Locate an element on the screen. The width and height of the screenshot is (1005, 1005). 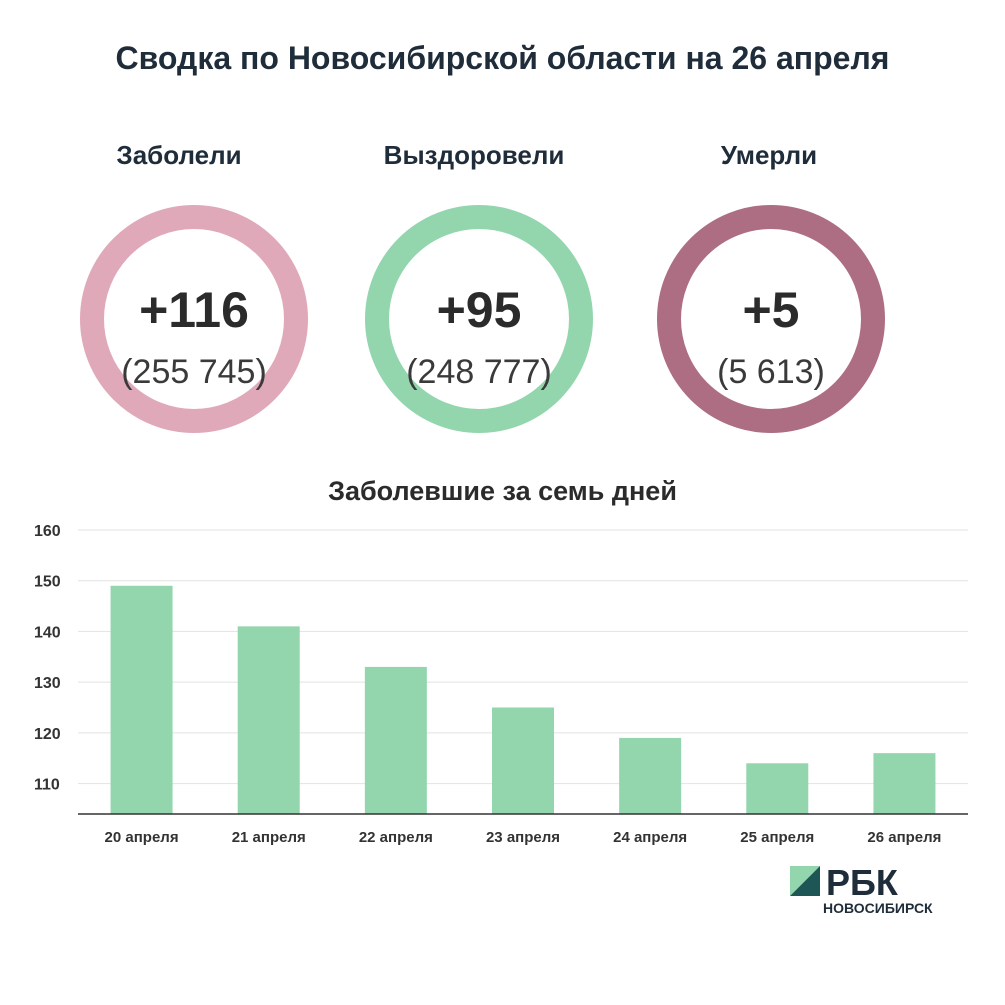
x-tick-label: 20 апреля is located at coordinates (142, 837).